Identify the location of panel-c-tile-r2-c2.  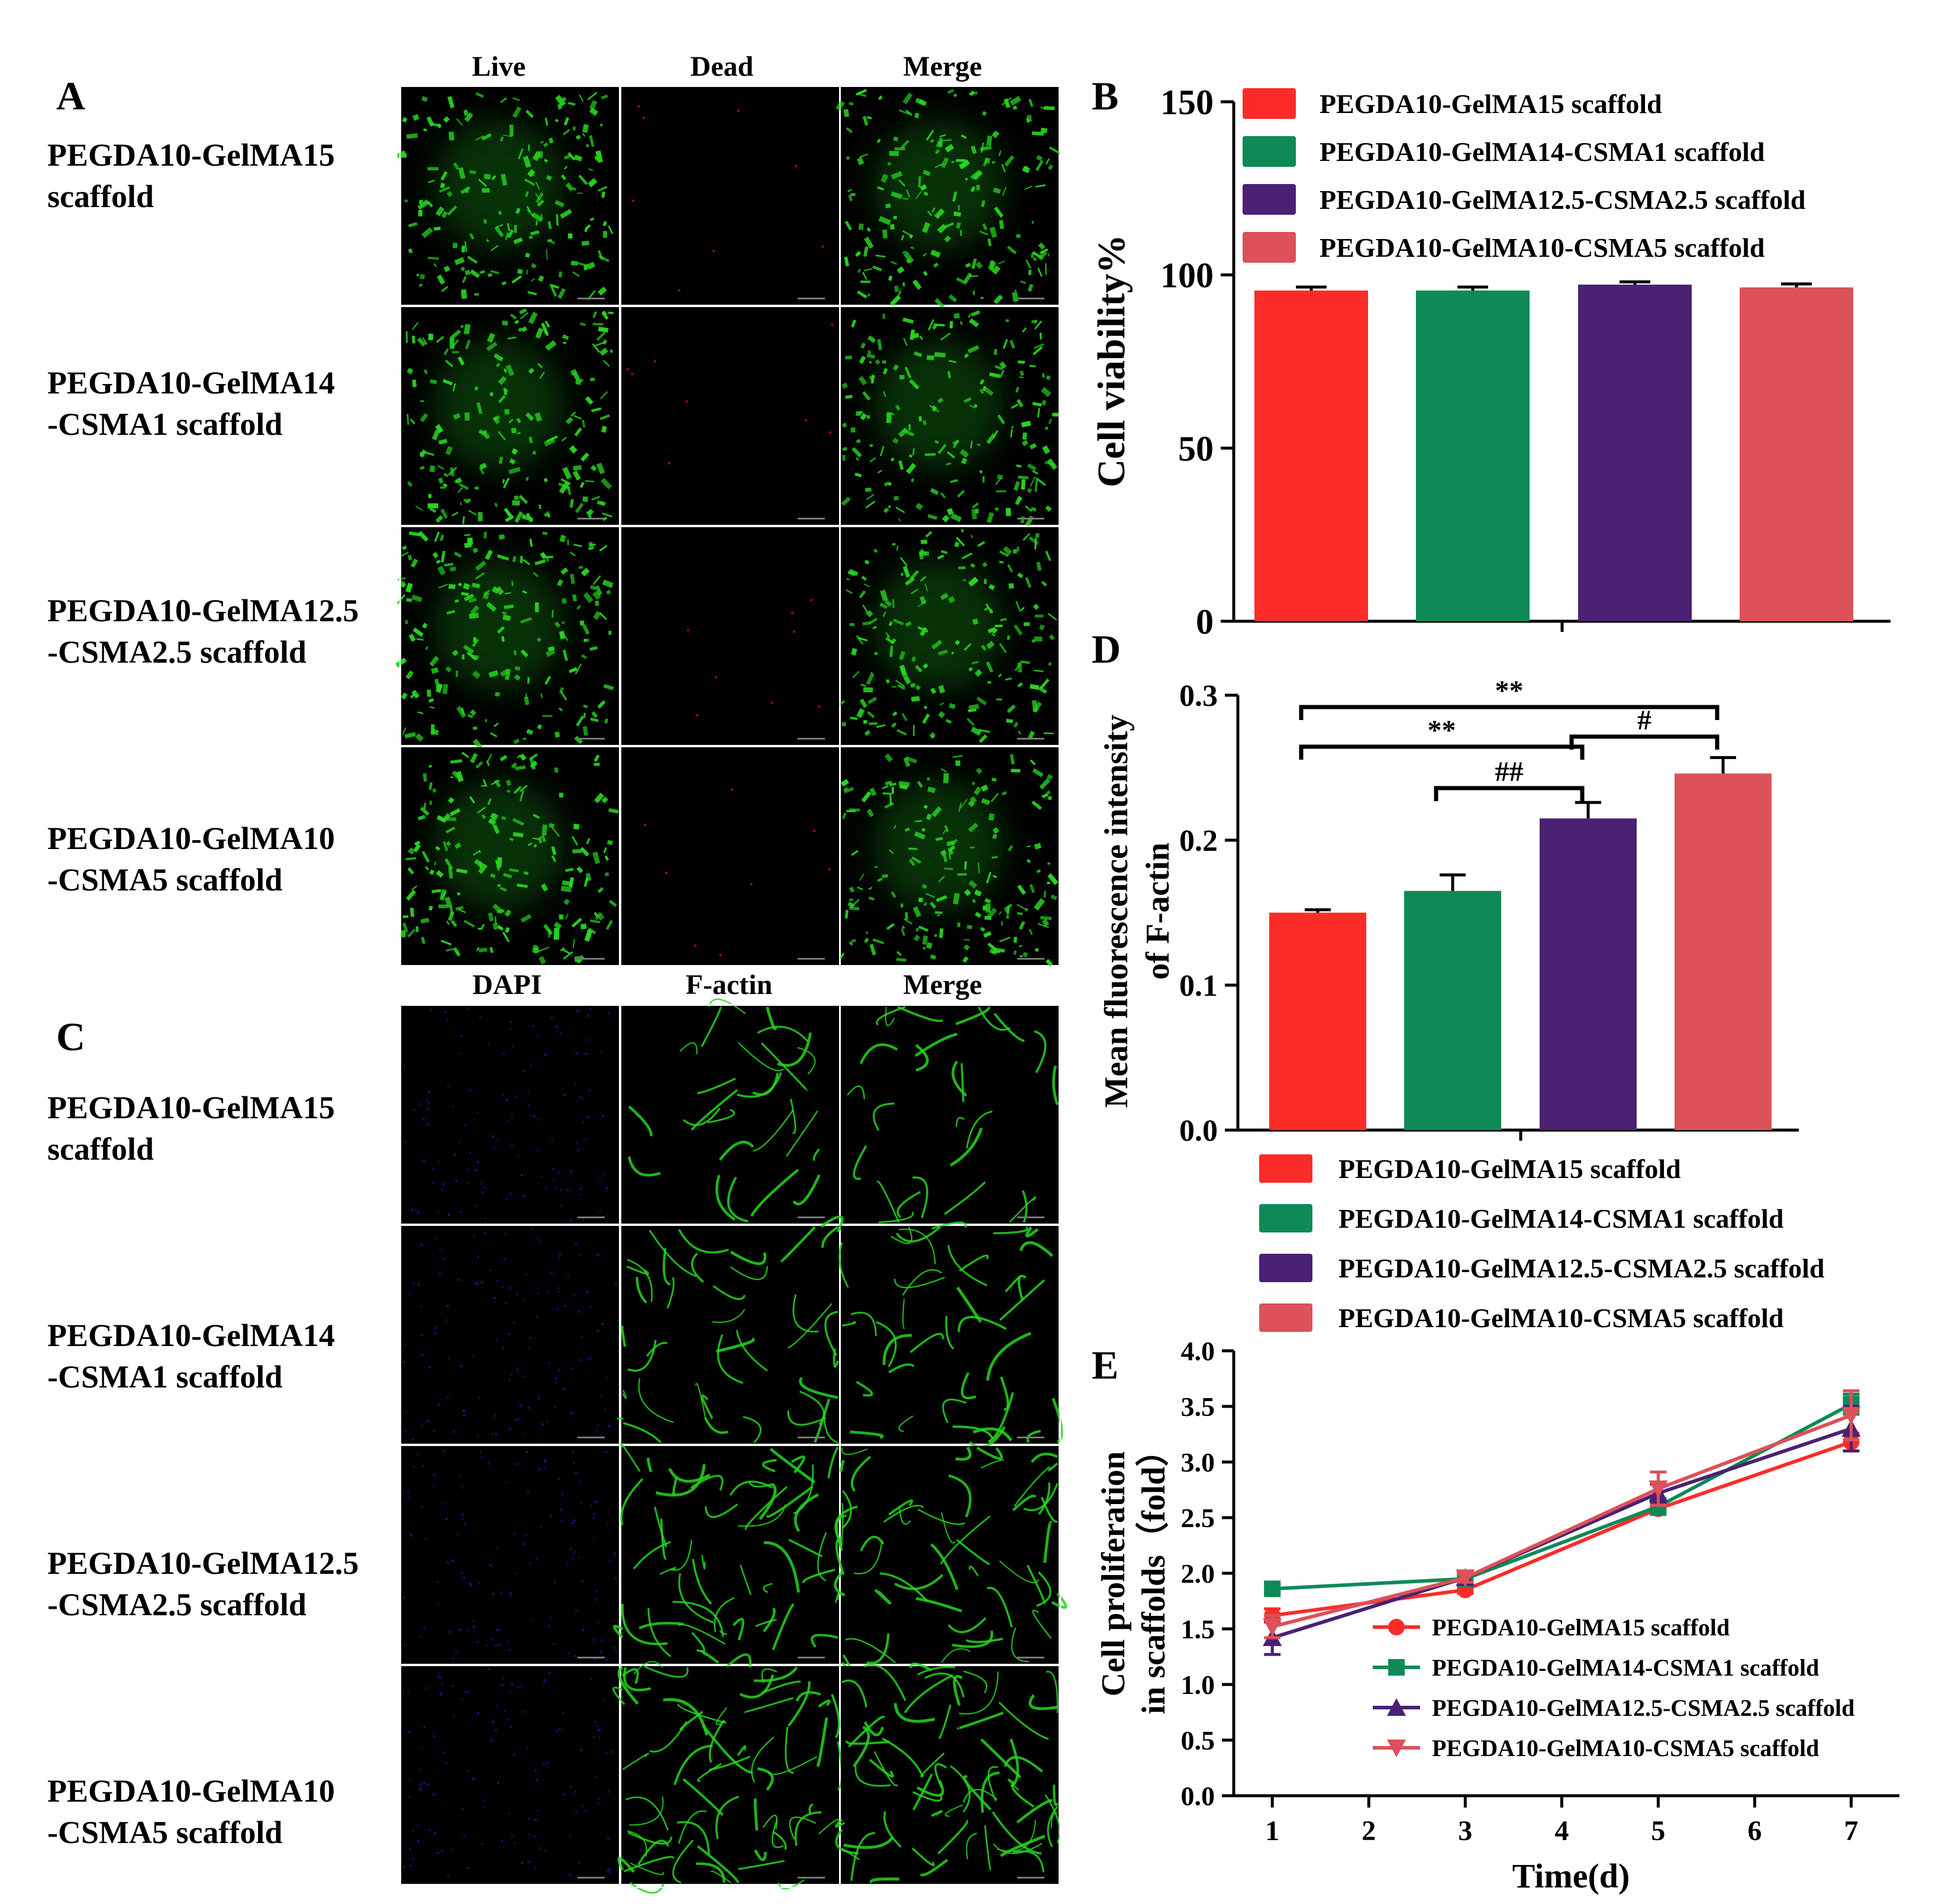
(730, 1329).